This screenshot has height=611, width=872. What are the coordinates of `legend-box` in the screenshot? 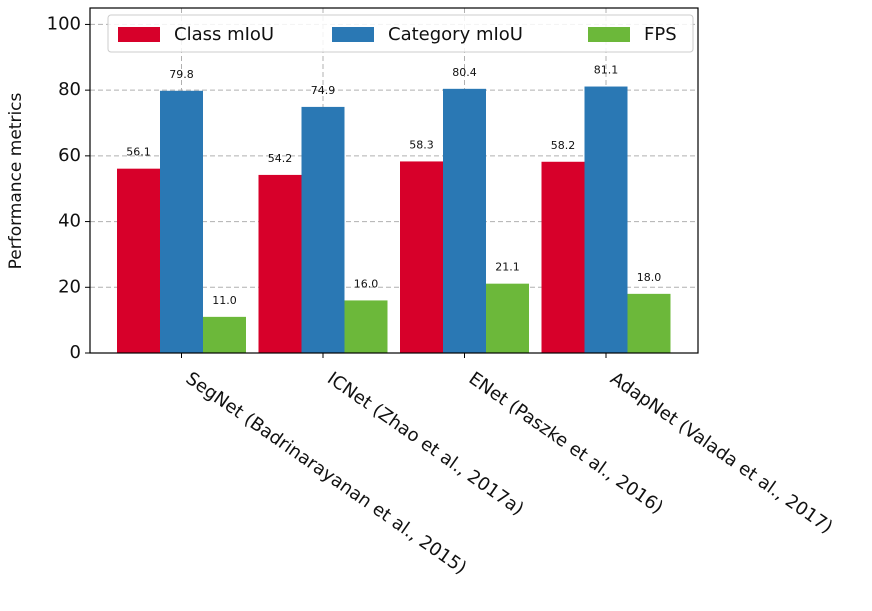 It's located at (400, 33).